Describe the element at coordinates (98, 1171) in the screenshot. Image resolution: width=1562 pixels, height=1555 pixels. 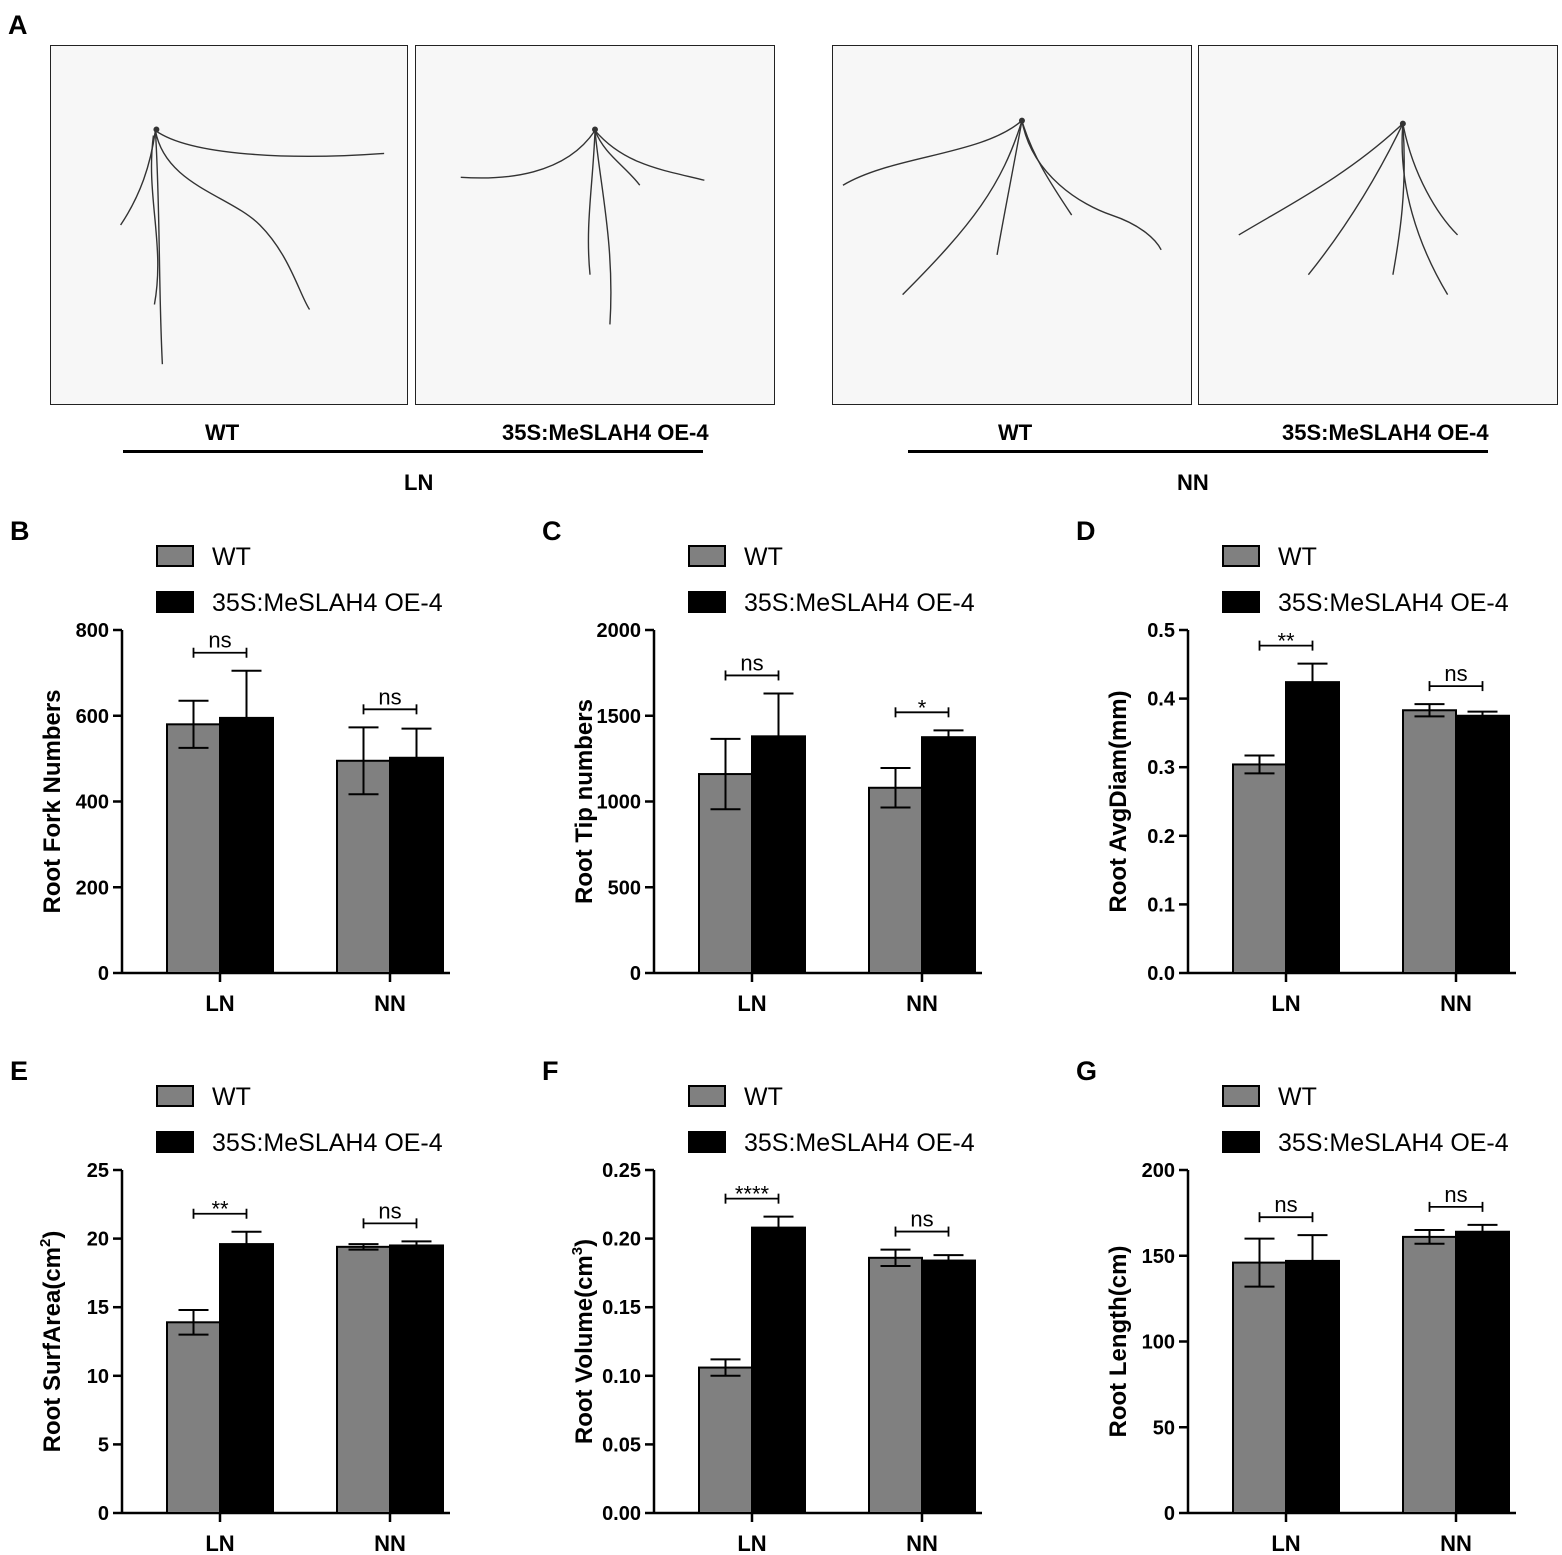
I see `y-tick-label: 25` at that location.